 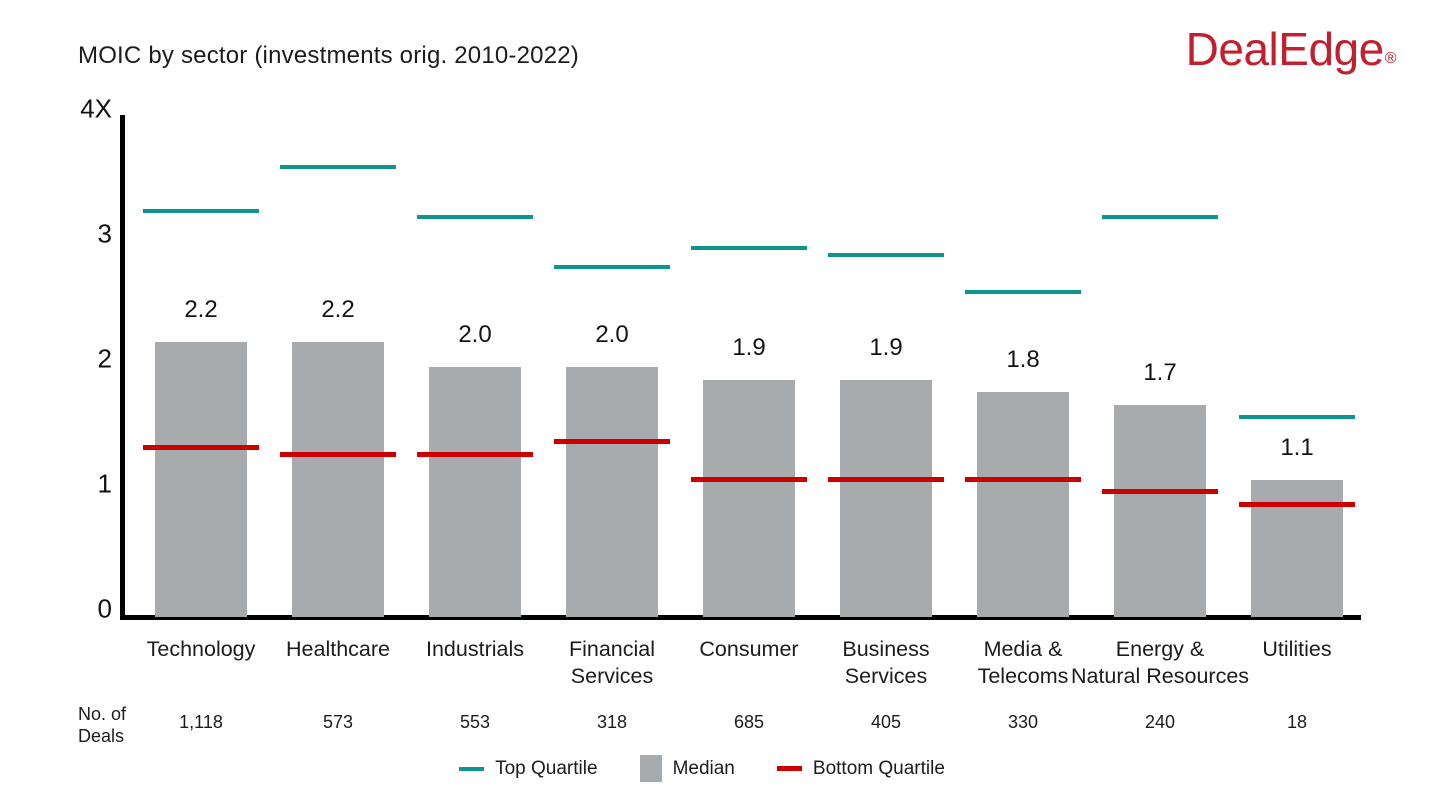 What do you see at coordinates (104, 608) in the screenshot?
I see `y-axis-tick-label: 0` at bounding box center [104, 608].